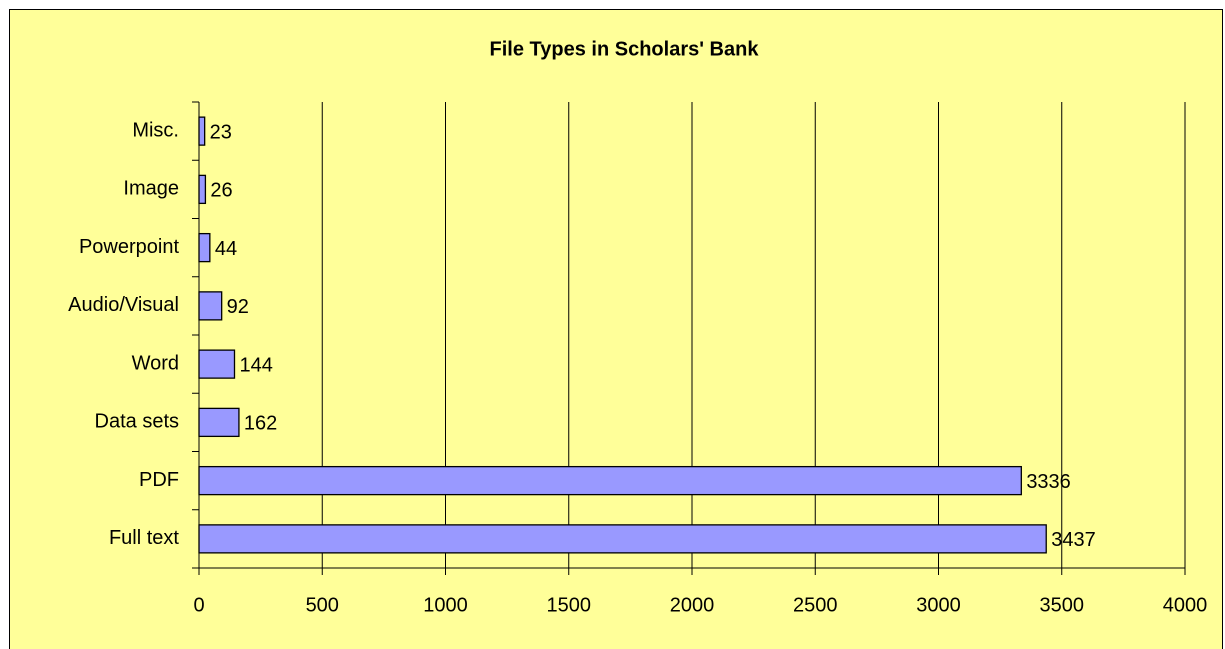  What do you see at coordinates (221, 132) in the screenshot?
I see `data-label: 23` at bounding box center [221, 132].